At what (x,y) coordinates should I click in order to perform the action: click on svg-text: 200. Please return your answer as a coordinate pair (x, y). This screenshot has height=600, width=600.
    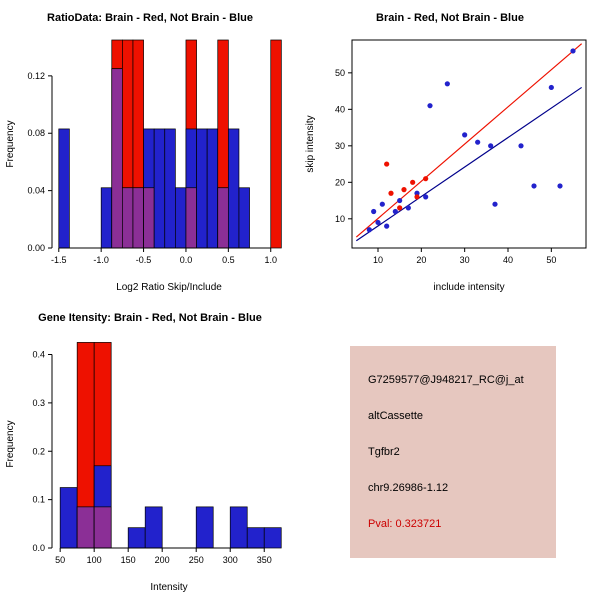
    Looking at the image, I should click on (162, 560).